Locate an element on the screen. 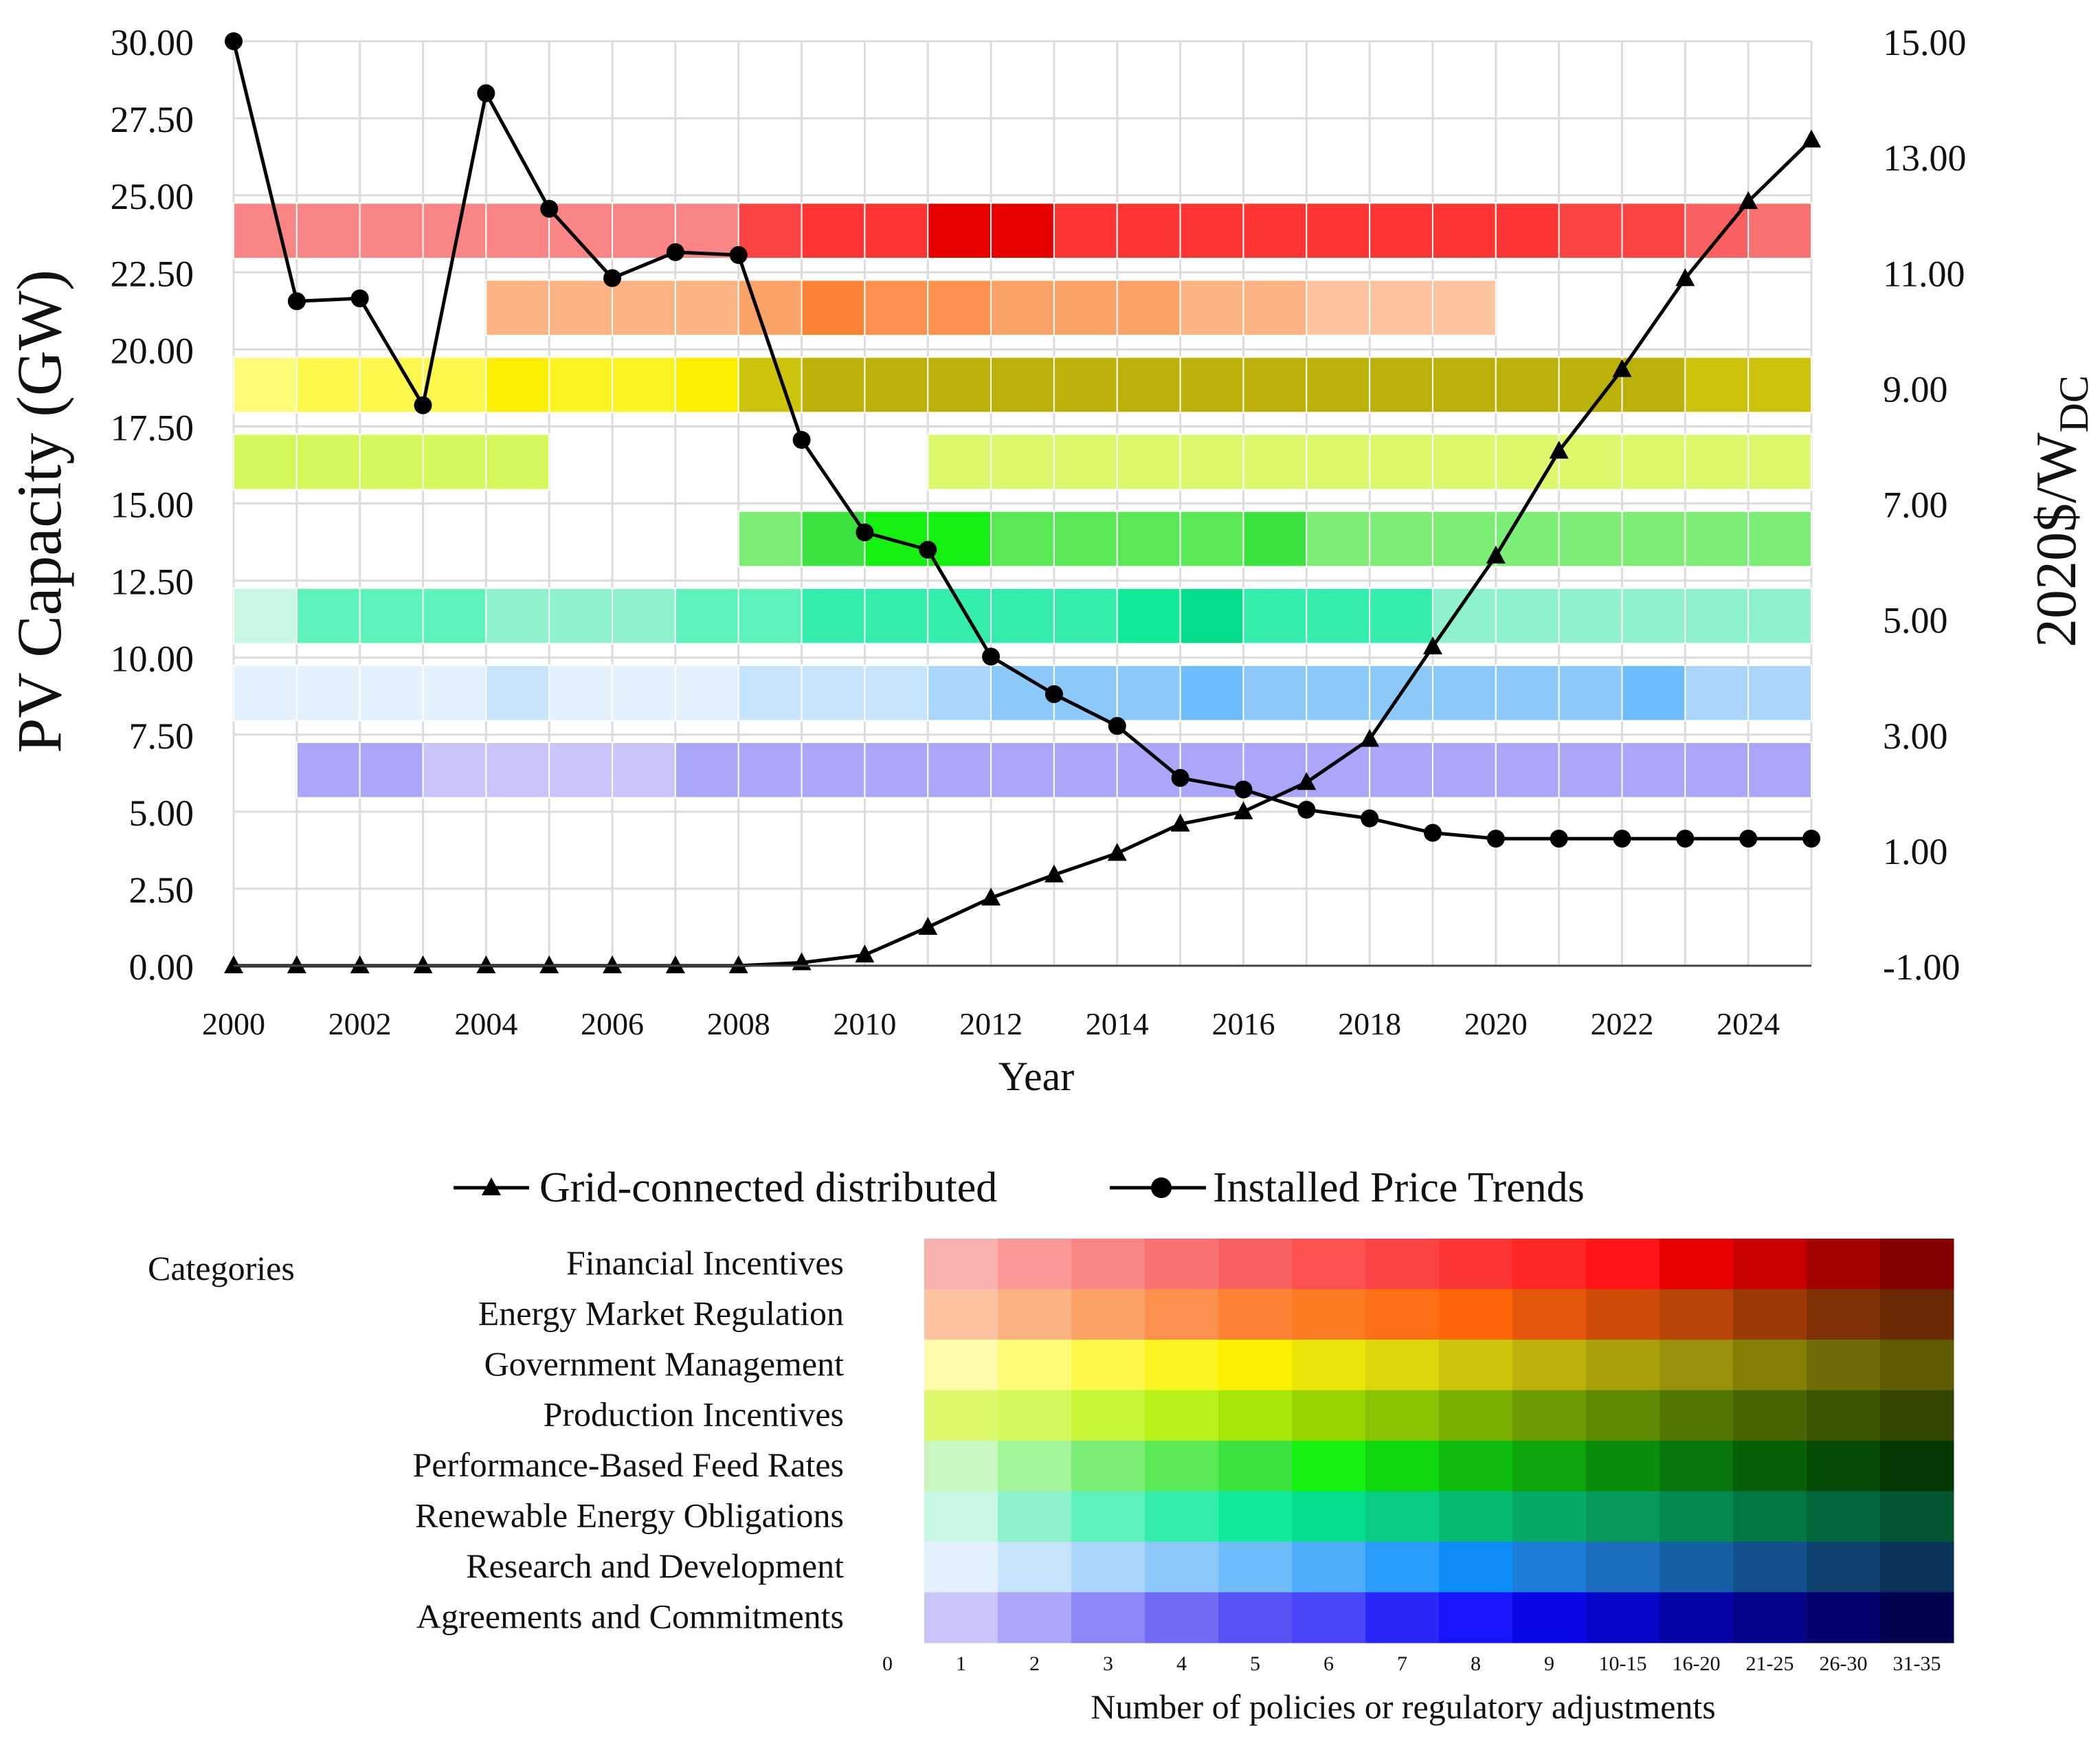 This screenshot has width=2100, height=1750. y-axis-right-label: 2020$/WDC is located at coordinates (2060, 511).